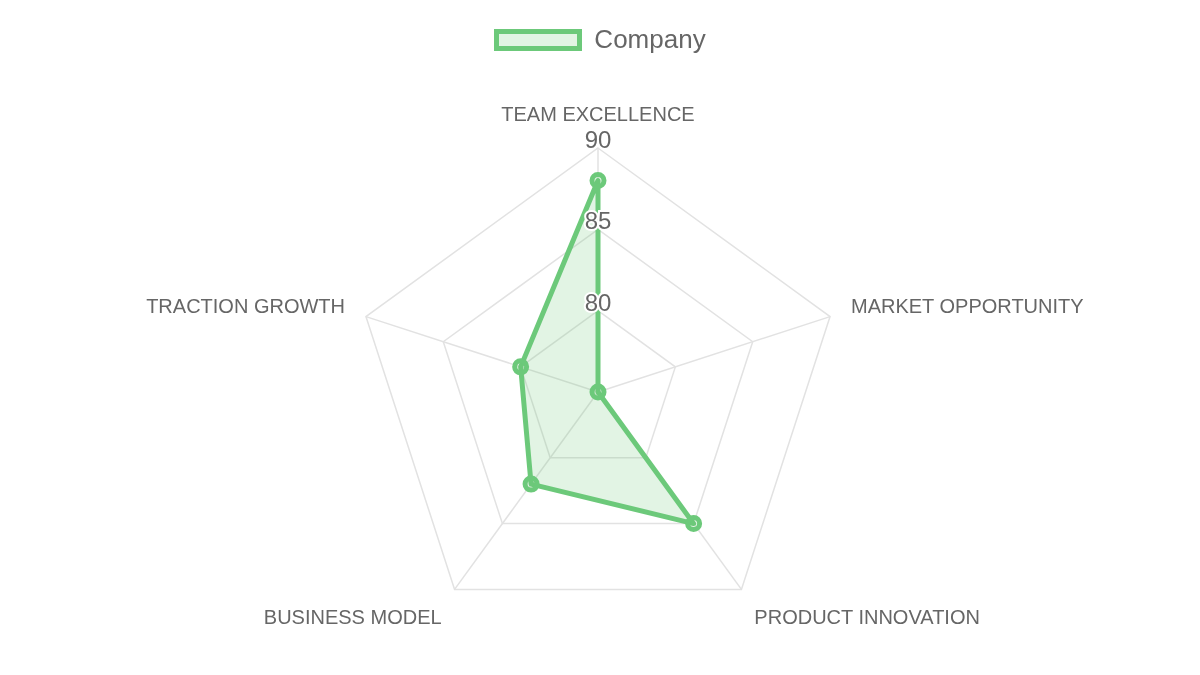 The height and width of the screenshot is (675, 1200). I want to click on y-tick-label: 90, so click(598, 139).